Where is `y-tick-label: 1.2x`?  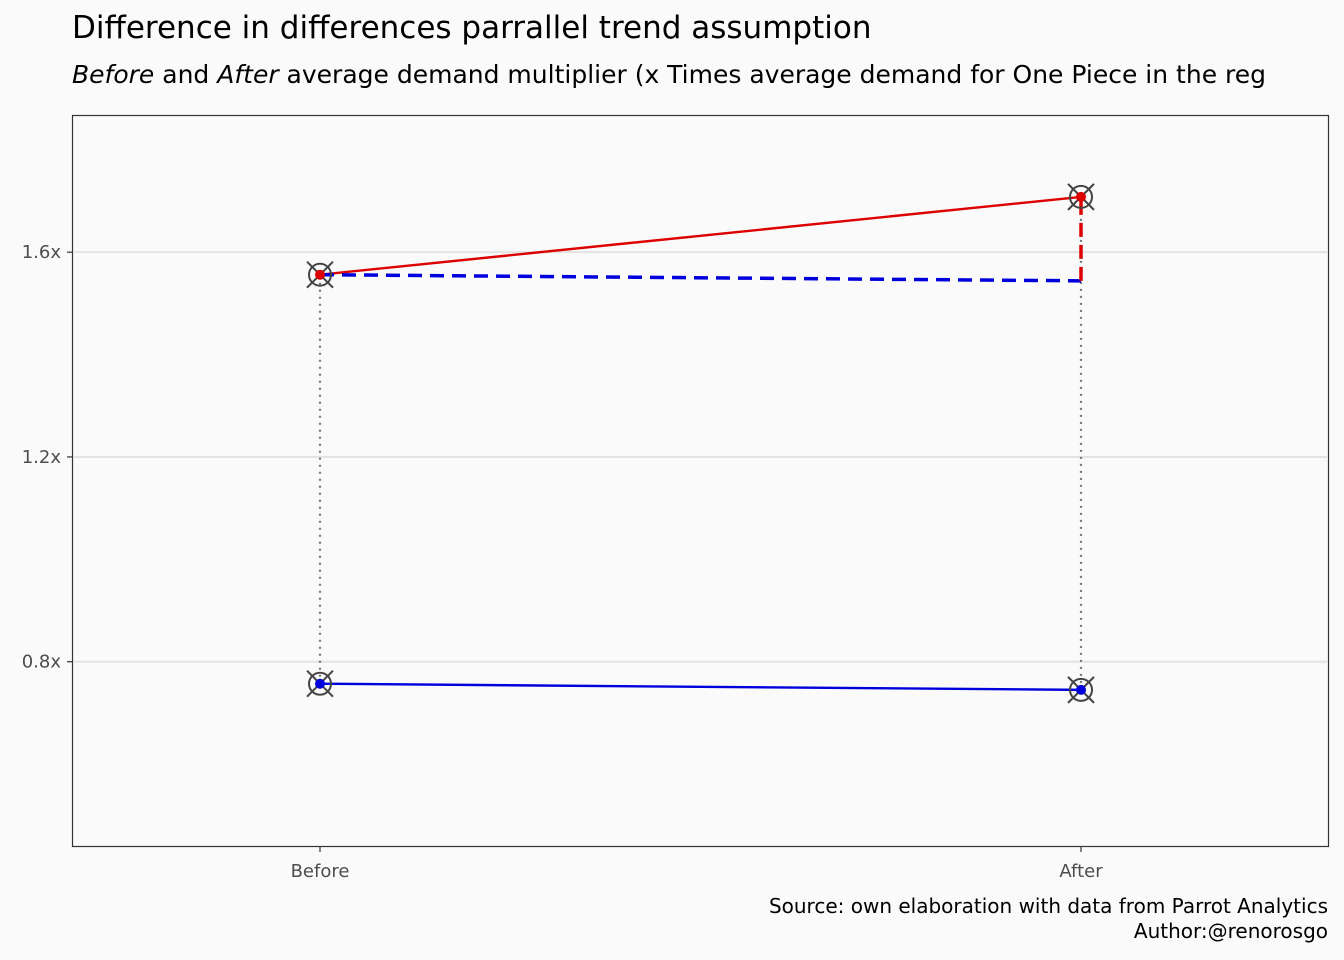 y-tick-label: 1.2x is located at coordinates (42, 457).